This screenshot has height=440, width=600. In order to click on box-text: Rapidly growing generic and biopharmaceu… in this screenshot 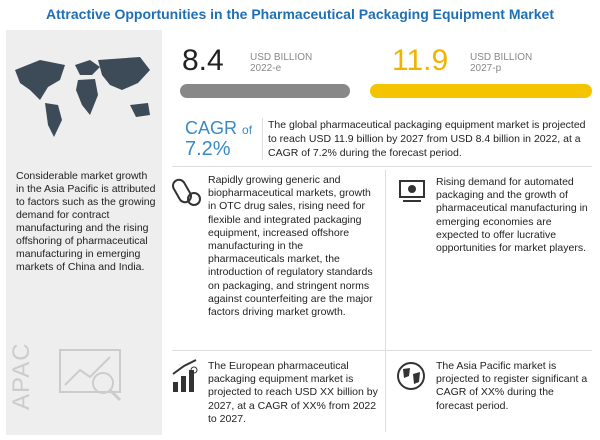, I will do `click(290, 246)`.